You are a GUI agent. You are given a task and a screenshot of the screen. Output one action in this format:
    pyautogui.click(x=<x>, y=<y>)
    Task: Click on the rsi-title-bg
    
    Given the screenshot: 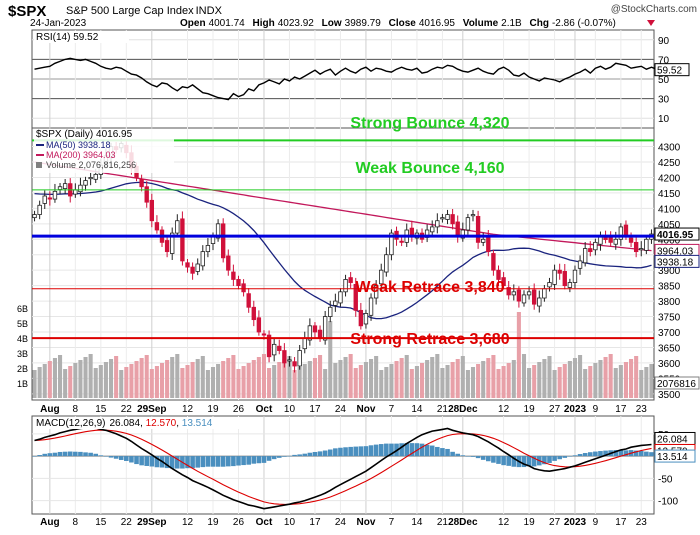 What is the action you would take?
    pyautogui.click(x=81, y=37)
    